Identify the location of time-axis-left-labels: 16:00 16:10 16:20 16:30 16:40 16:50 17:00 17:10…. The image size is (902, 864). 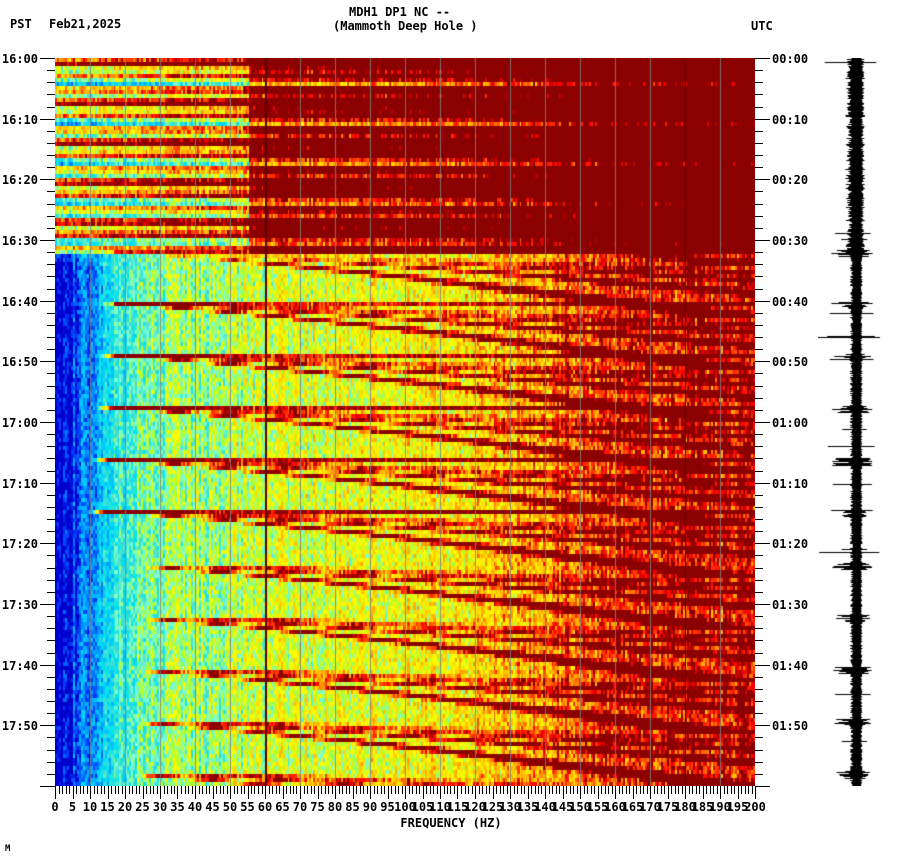
(19, 419).